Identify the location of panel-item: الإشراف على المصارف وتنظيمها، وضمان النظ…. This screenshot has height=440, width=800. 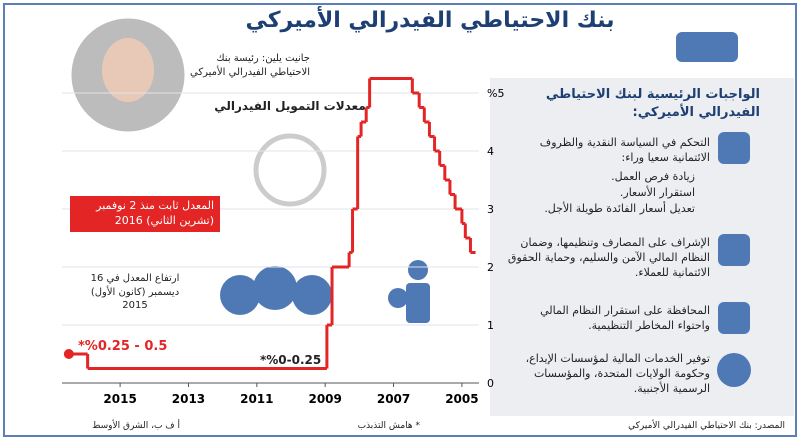
(608, 257).